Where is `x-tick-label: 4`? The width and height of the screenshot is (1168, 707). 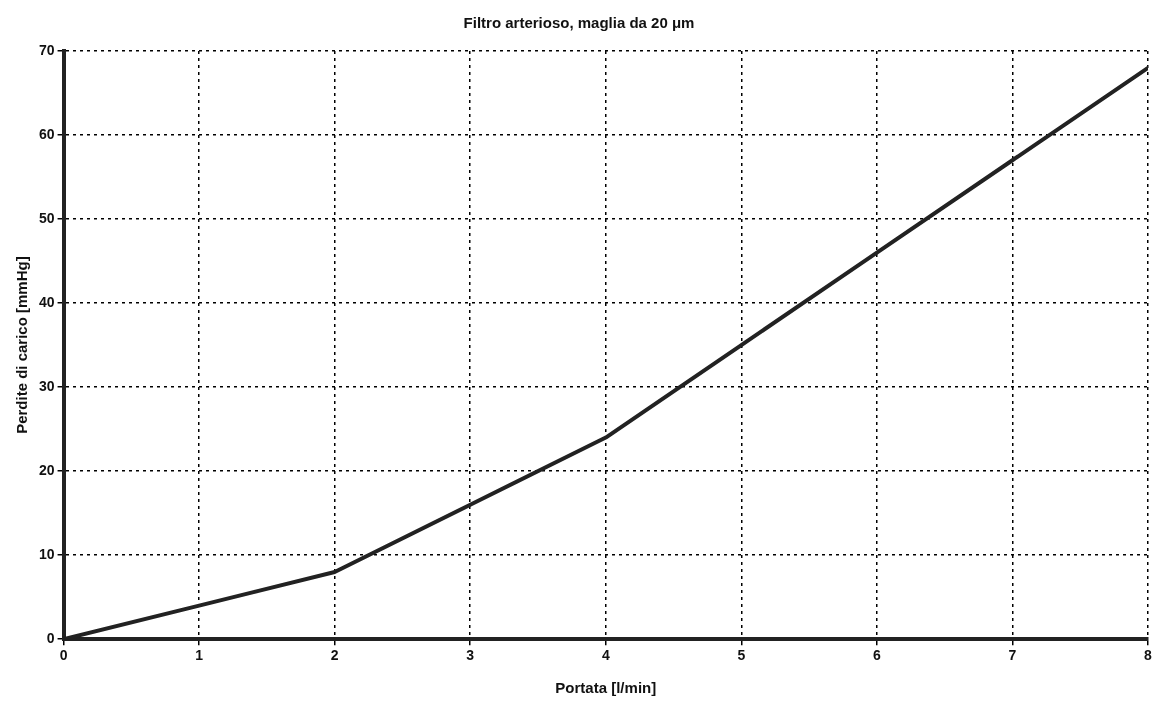
x-tick-label: 4 is located at coordinates (605, 655).